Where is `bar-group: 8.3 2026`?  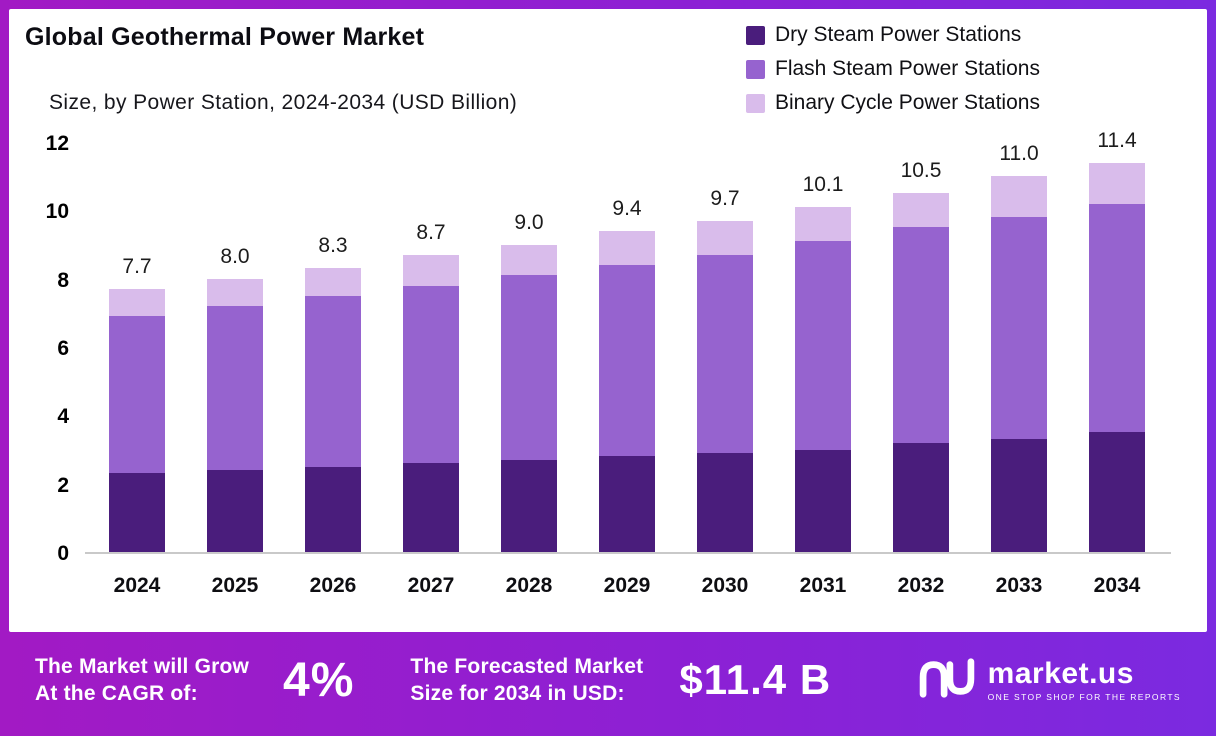
bar-group: 8.3 2026 is located at coordinates (333, 370).